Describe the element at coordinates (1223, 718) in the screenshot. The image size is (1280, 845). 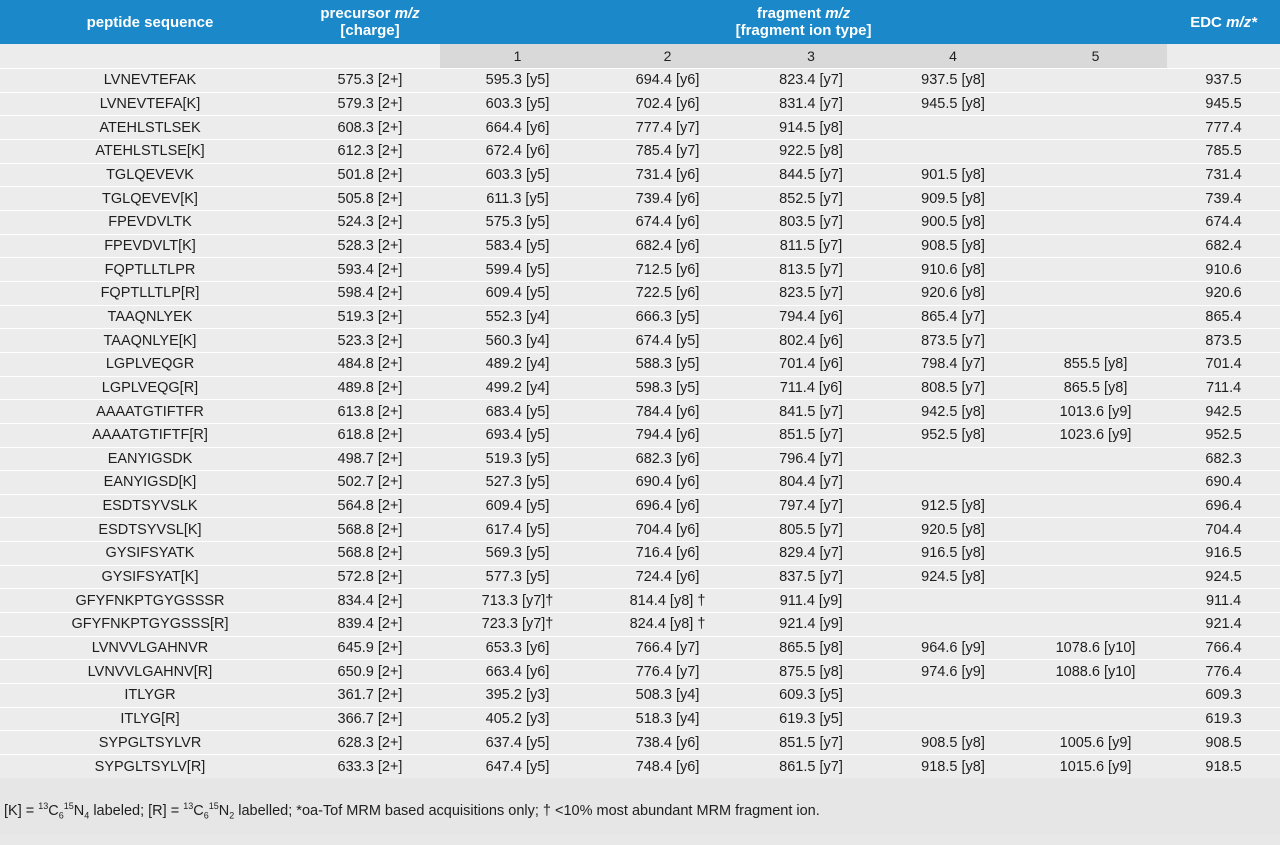
I see `table-cell: 619.3` at that location.